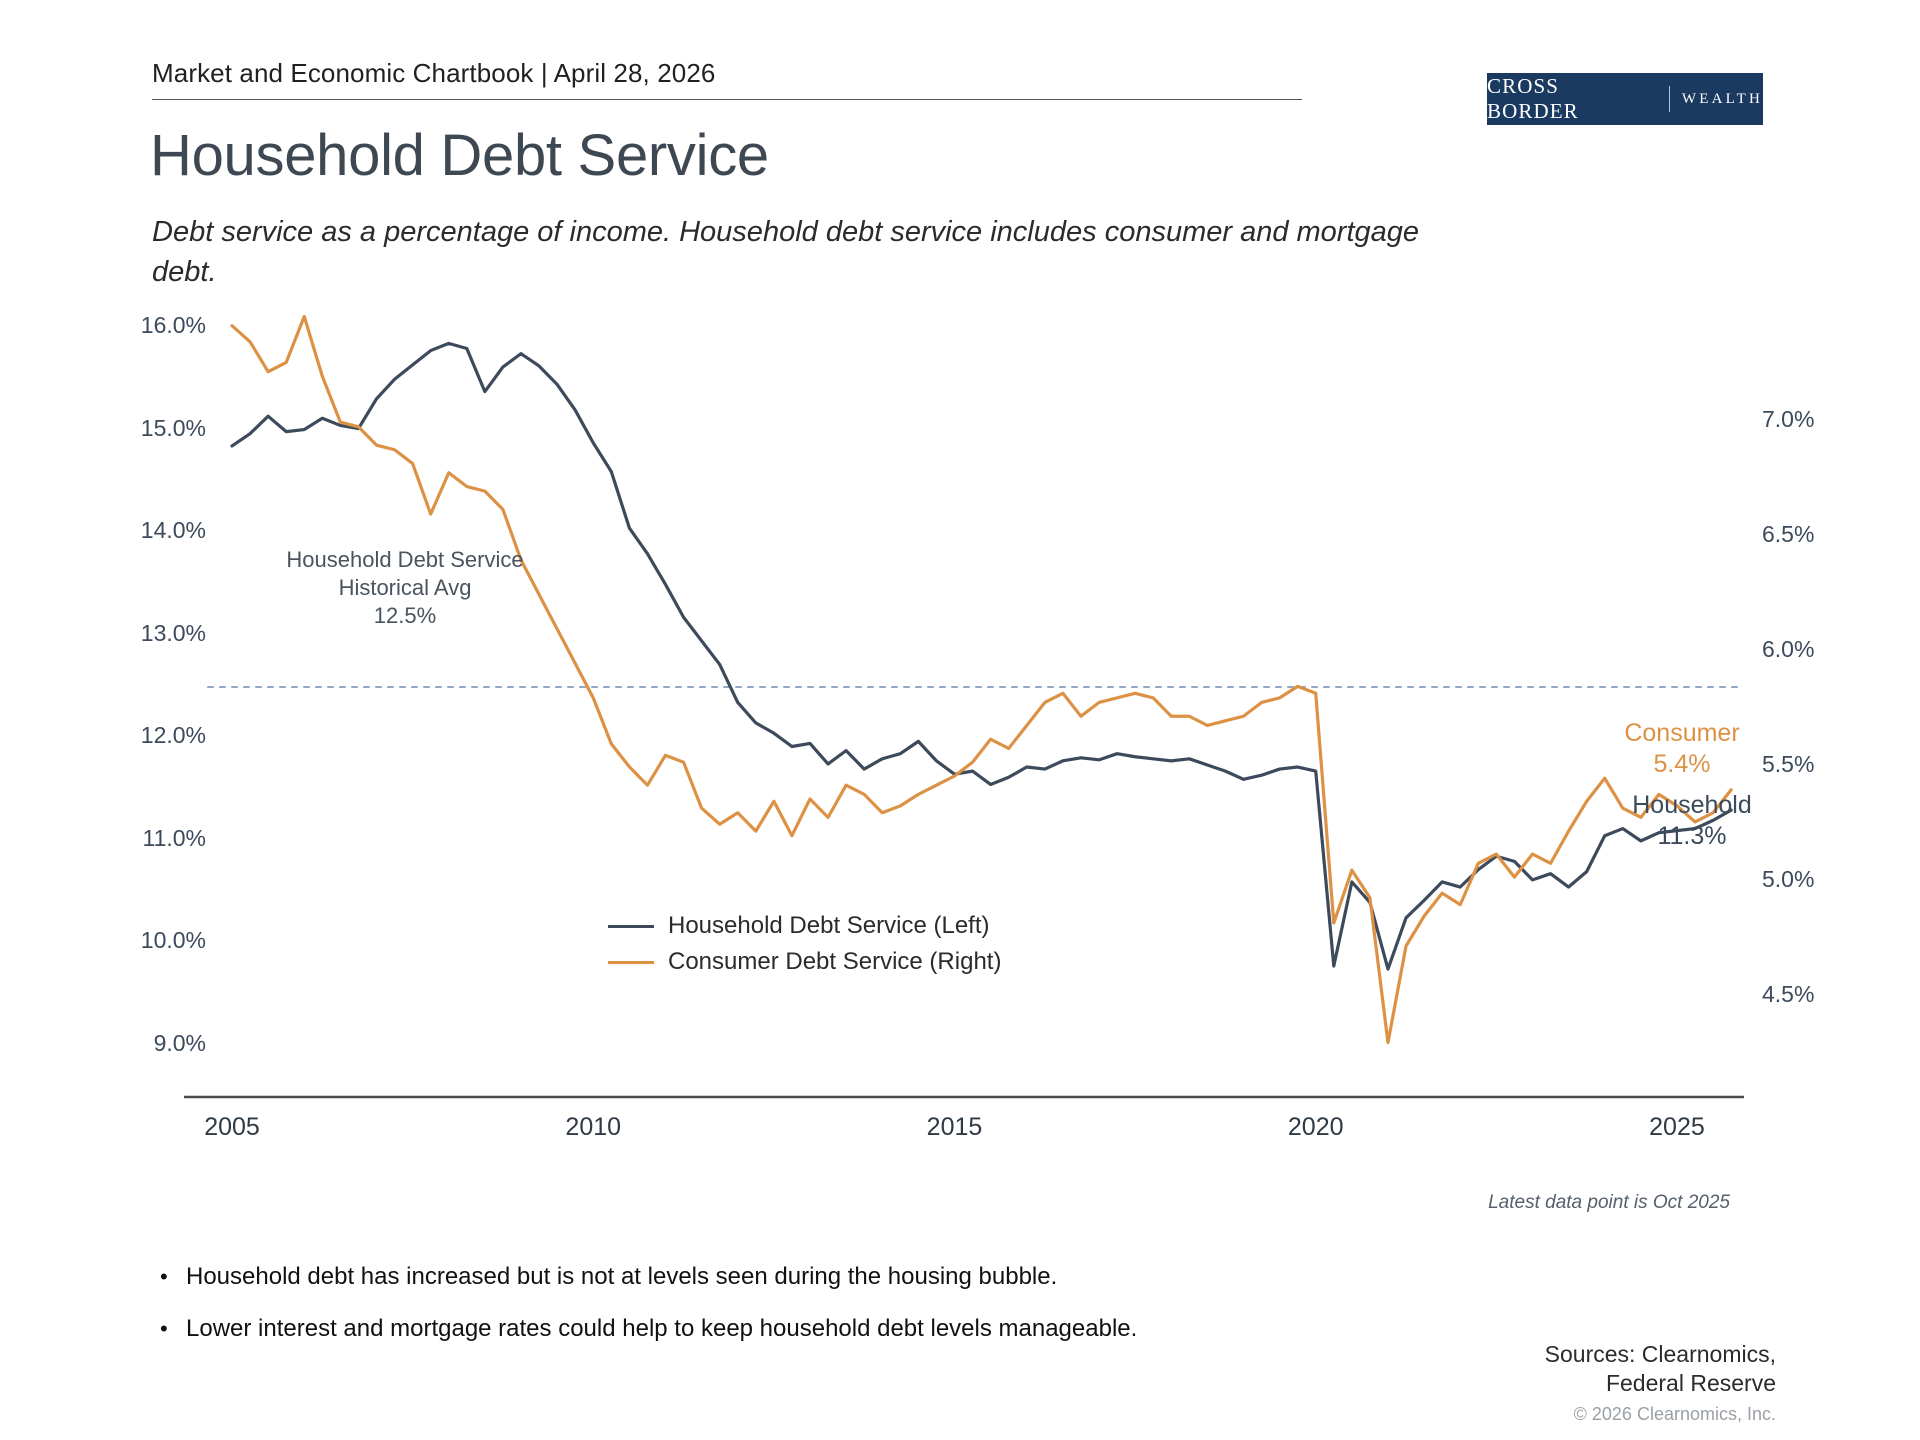 Image resolution: width=1920 pixels, height=1440 pixels. I want to click on brand-logo-inner: CROSS BORDER WEALTH, so click(1625, 99).